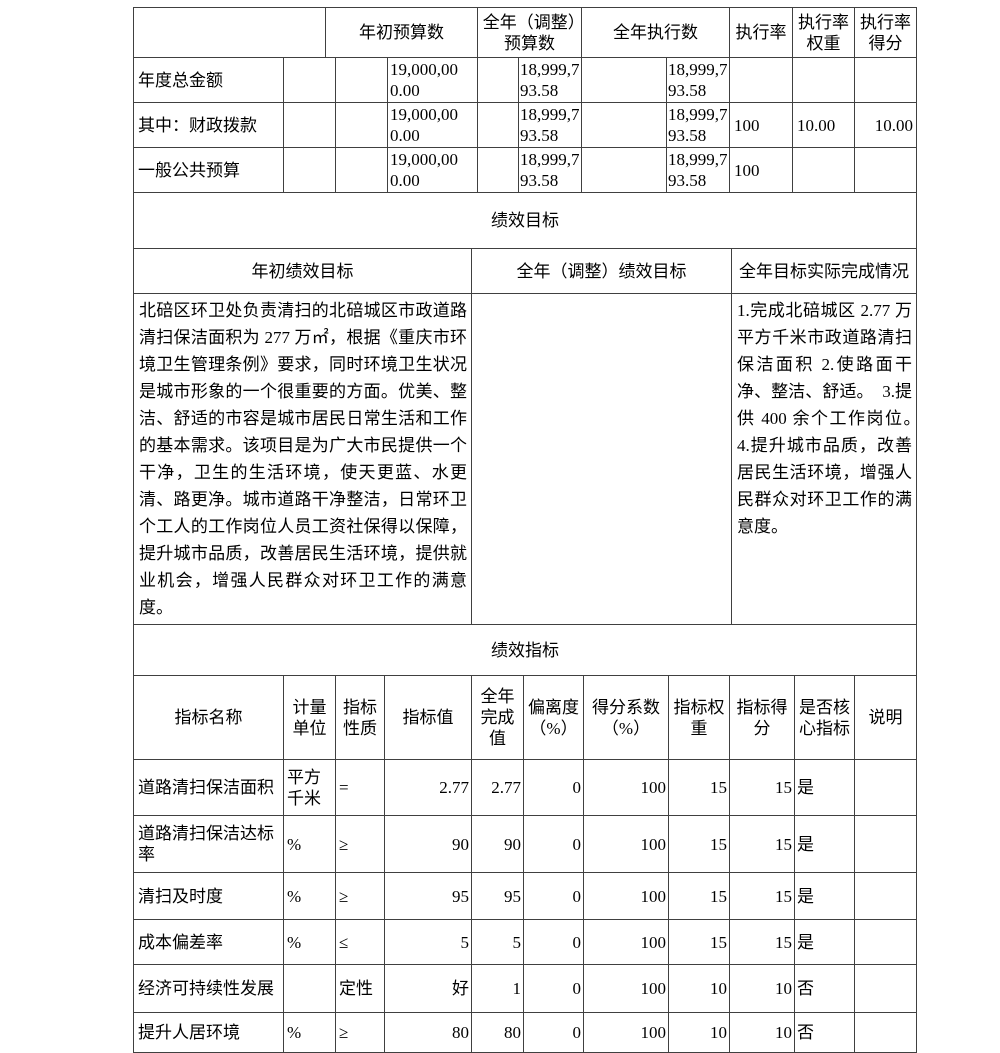 This screenshot has height=1053, width=1000. I want to click on header-indicator-name: 指标名称, so click(208, 717).